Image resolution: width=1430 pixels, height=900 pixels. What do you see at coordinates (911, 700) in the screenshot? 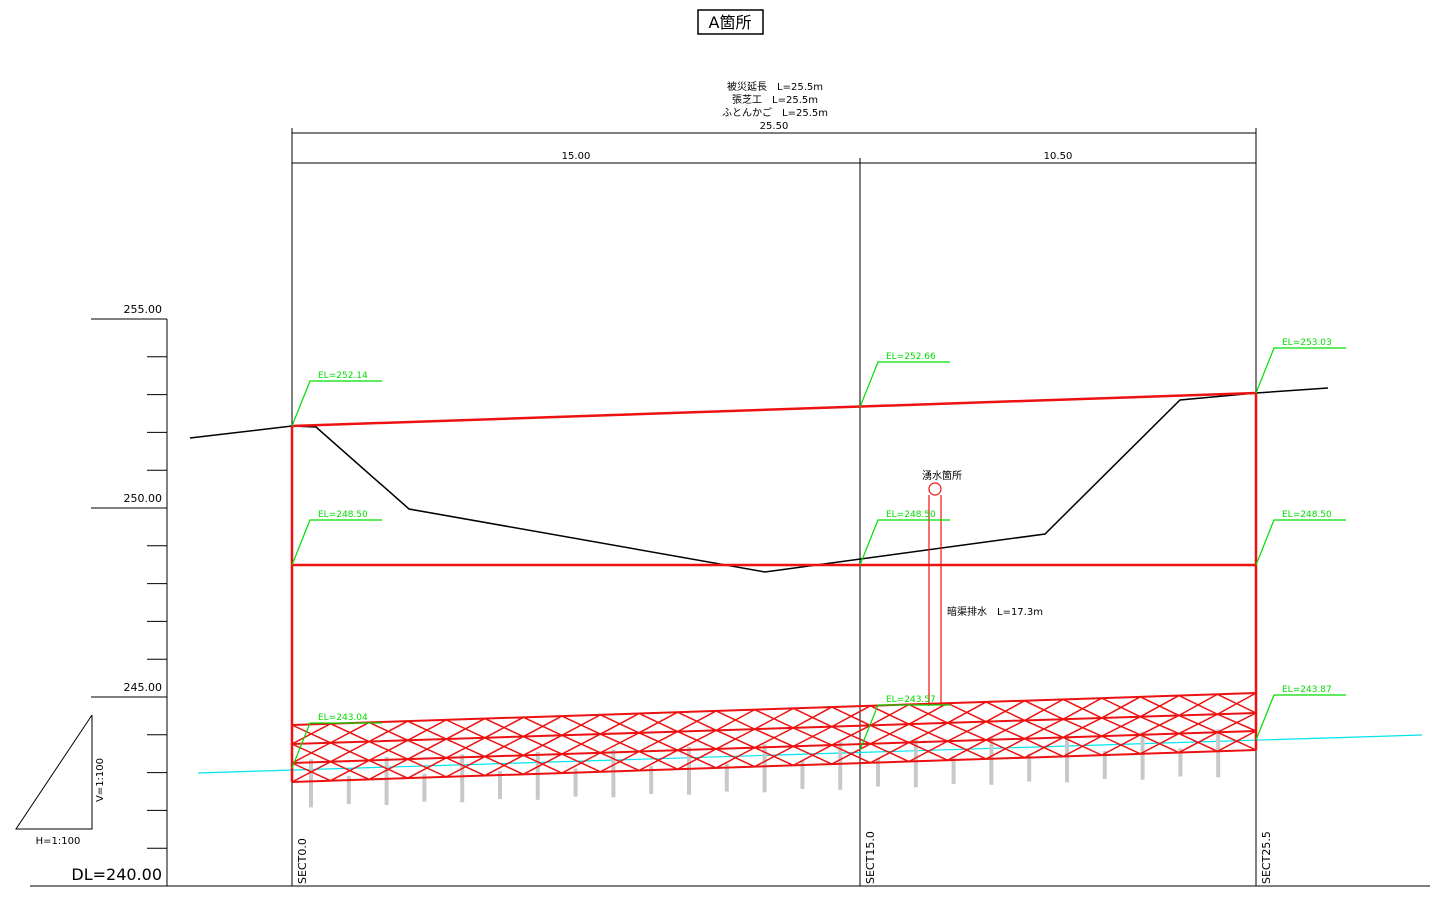
I see `elevation-label: EL=243.57` at bounding box center [911, 700].